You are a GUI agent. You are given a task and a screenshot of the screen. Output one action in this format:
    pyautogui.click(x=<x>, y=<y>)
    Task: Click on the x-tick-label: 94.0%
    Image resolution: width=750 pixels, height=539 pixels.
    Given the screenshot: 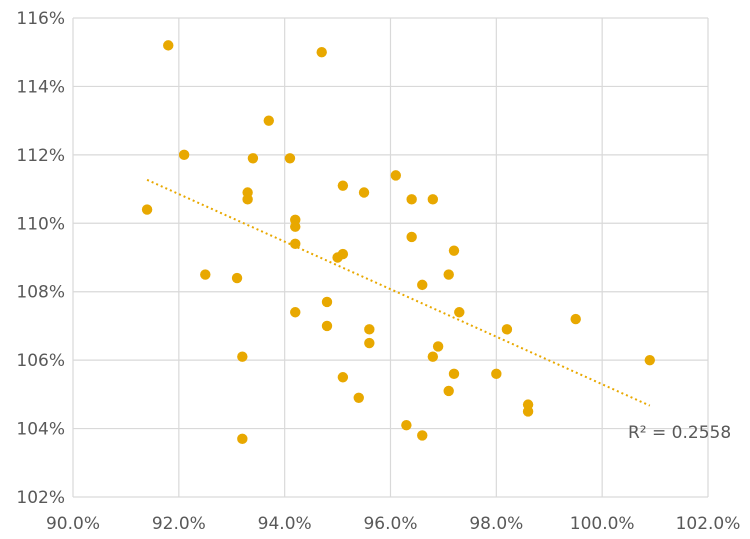 What is the action you would take?
    pyautogui.click(x=285, y=524)
    